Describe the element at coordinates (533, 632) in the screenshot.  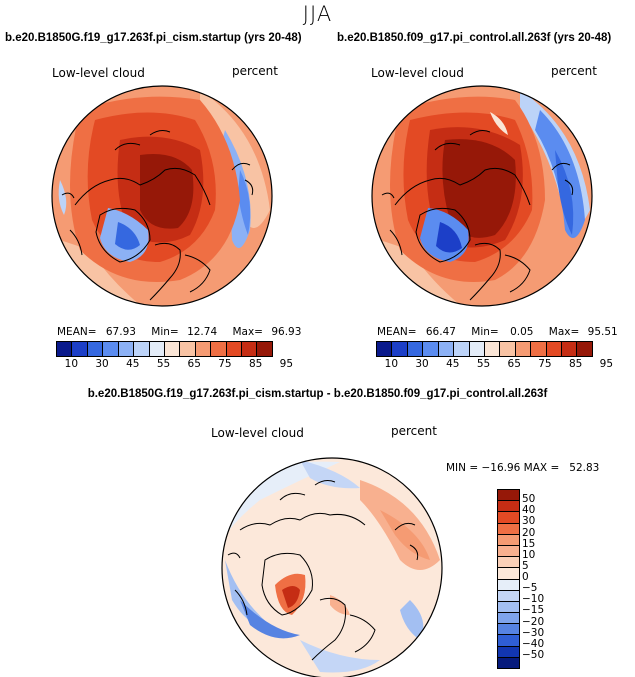
I see `colorbar-diff-tick-label: −30` at that location.